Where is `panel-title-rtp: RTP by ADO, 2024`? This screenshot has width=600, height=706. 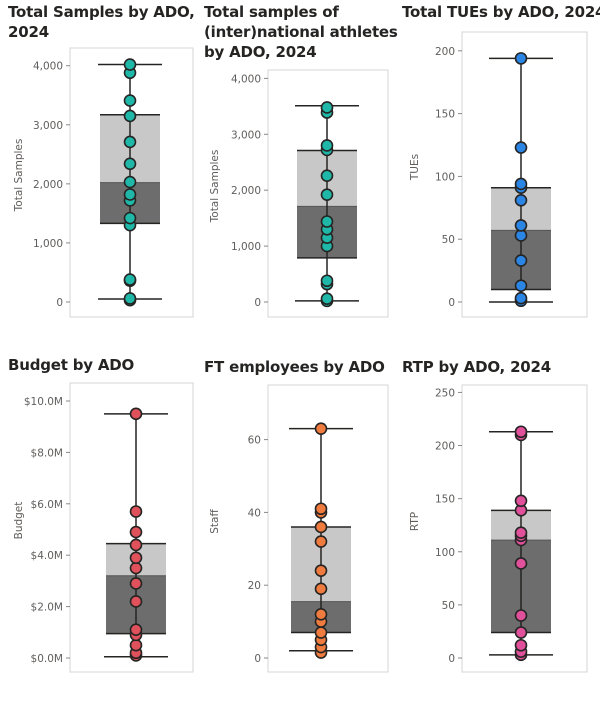
panel-title-rtp: RTP by ADO, 2024 is located at coordinates (476, 367).